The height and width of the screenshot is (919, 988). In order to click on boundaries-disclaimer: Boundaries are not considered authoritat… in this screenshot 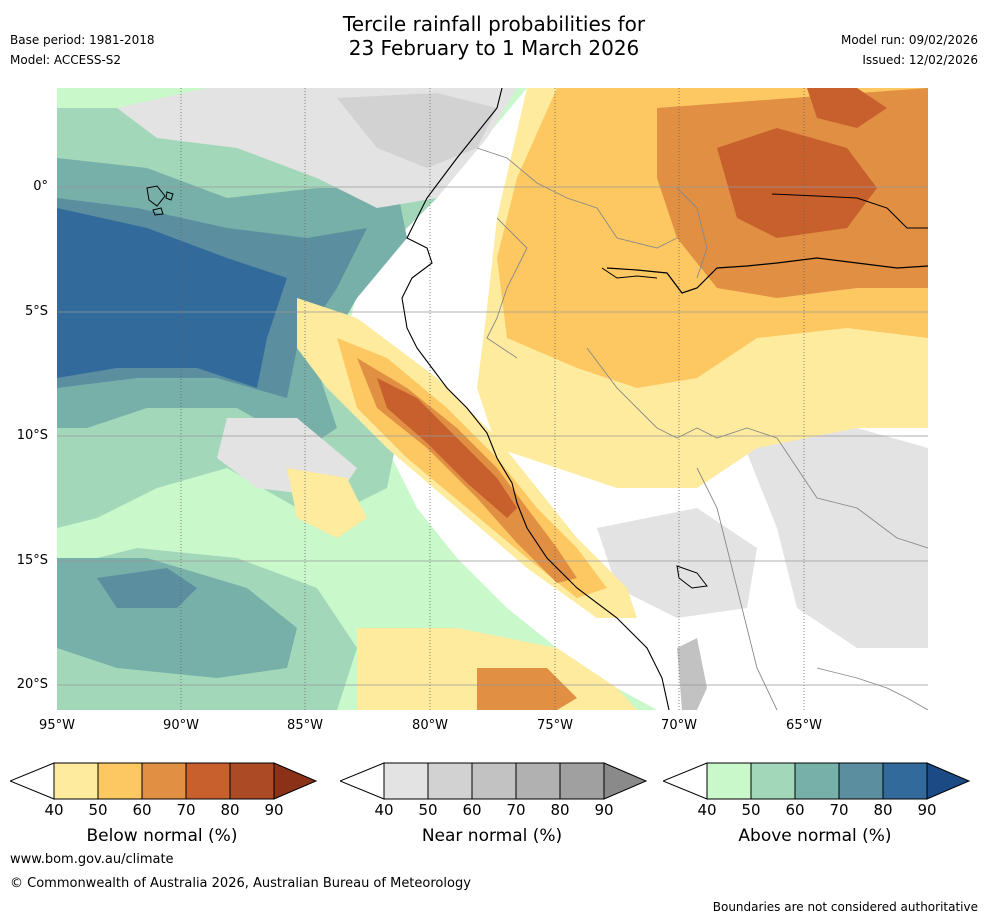, I will do `click(845, 907)`.